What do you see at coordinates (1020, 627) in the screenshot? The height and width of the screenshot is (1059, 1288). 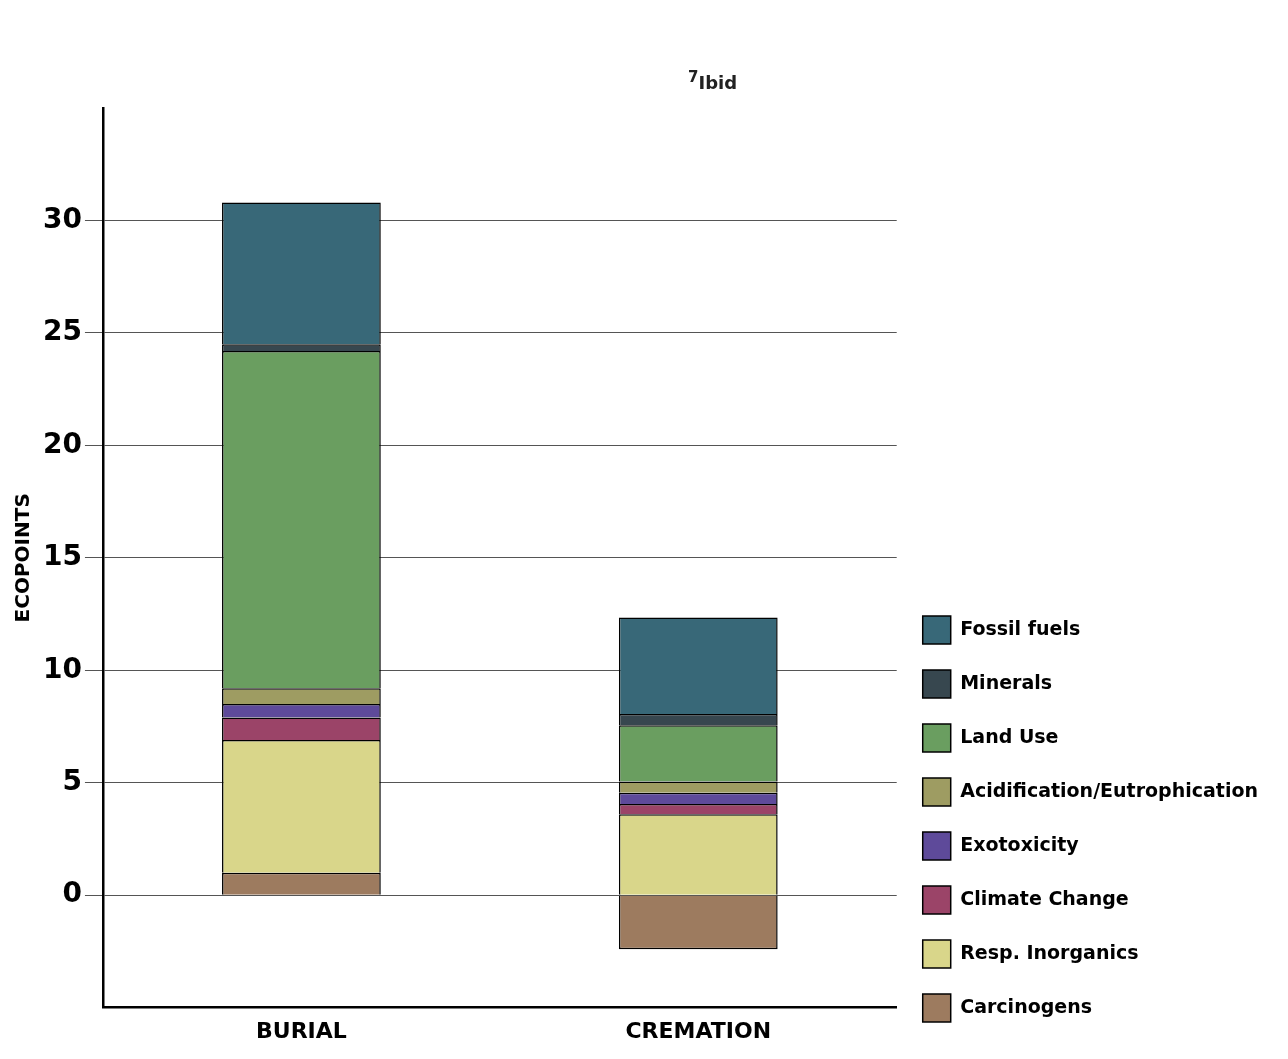 I see `legend-label: Fossil fuels` at bounding box center [1020, 627].